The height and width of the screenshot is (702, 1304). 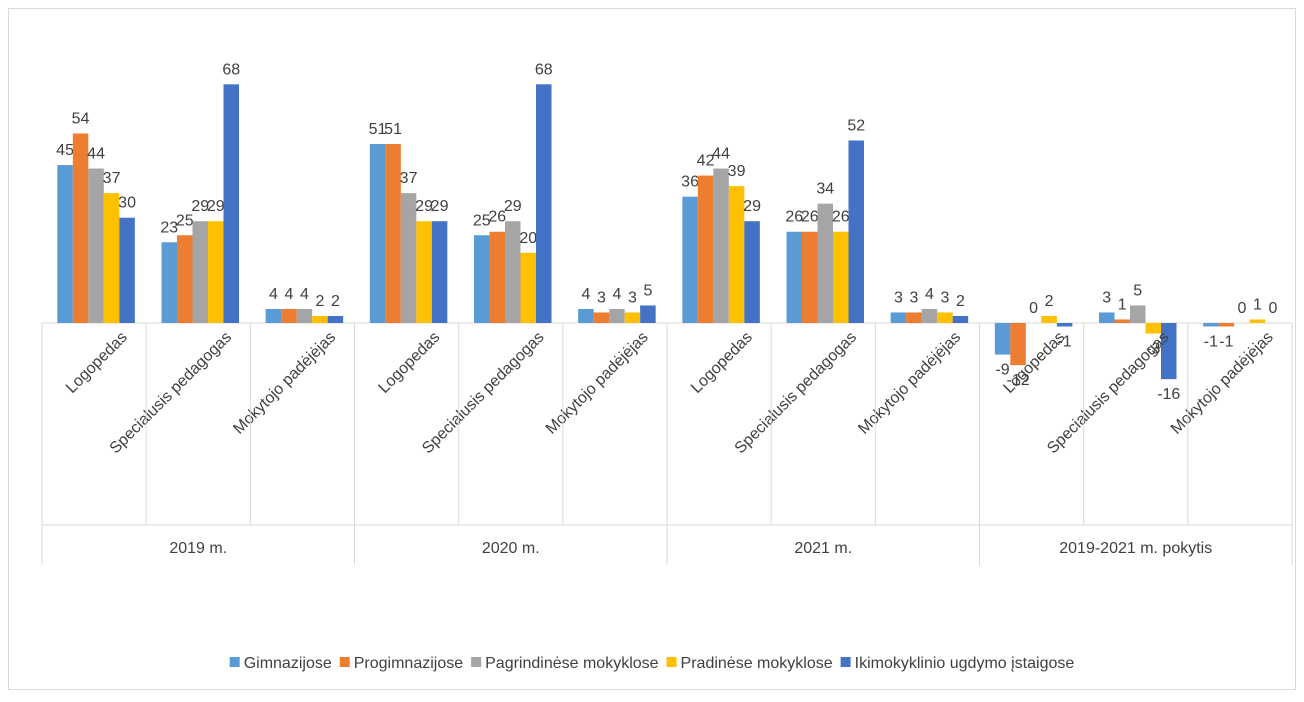 What do you see at coordinates (65, 150) in the screenshot?
I see `data-label: 45` at bounding box center [65, 150].